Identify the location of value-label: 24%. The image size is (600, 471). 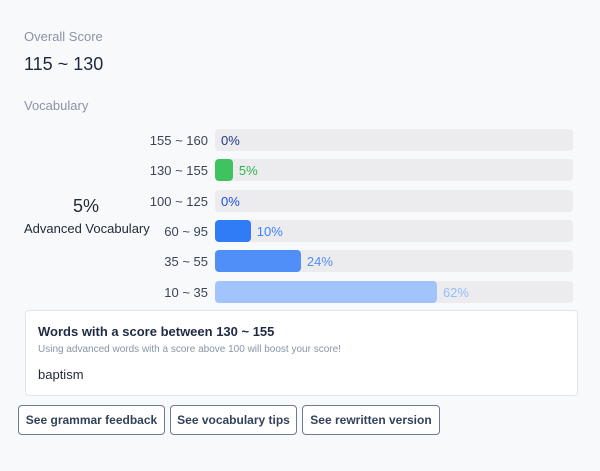
(319, 262).